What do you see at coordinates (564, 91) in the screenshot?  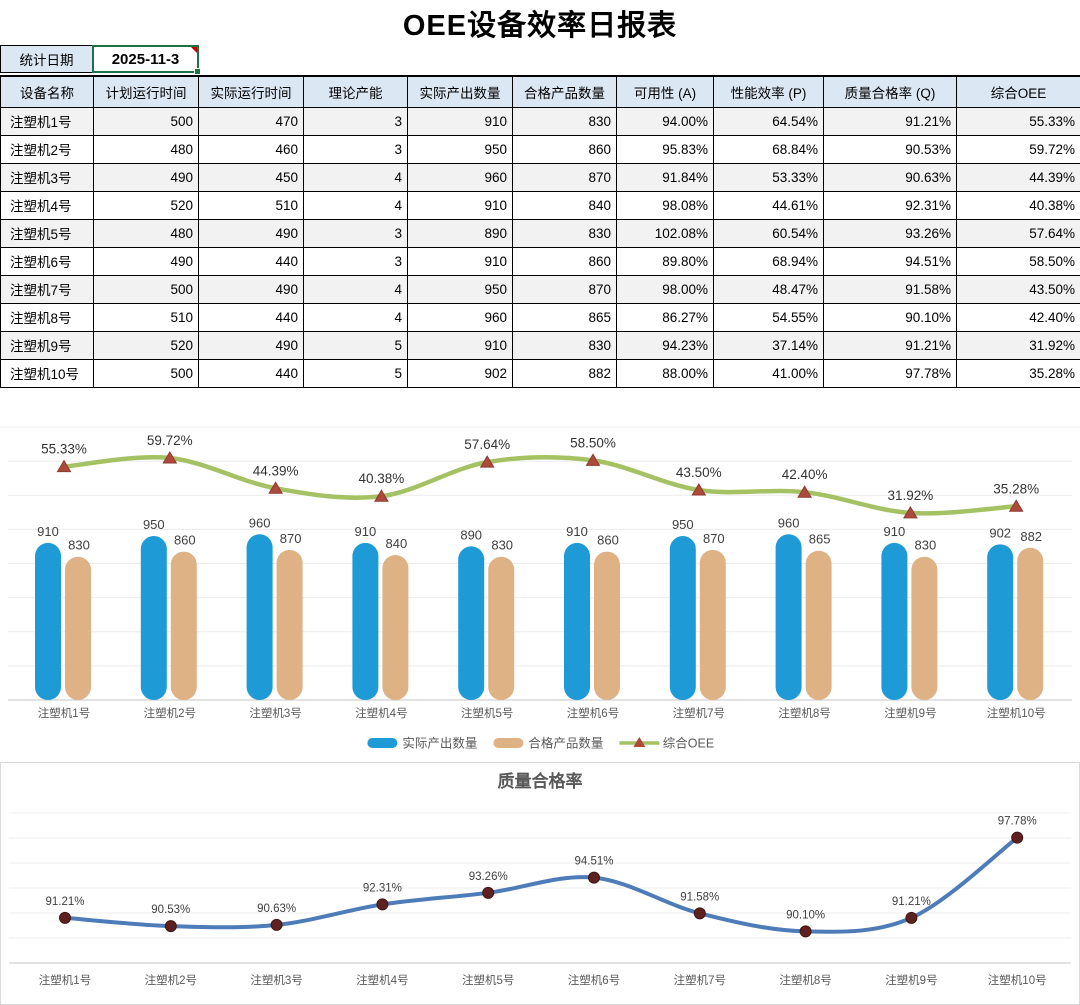 I see `column-header-qualified: 合格产品数量` at bounding box center [564, 91].